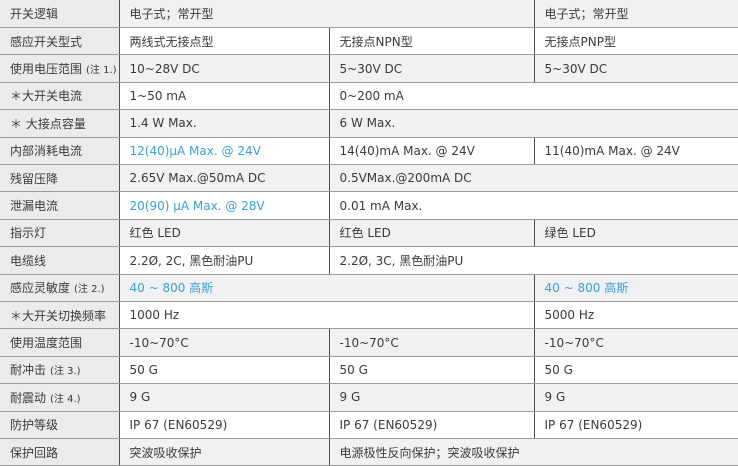 This screenshot has width=738, height=466. I want to click on spec-value-cell: 5000 Hz, so click(635, 315).